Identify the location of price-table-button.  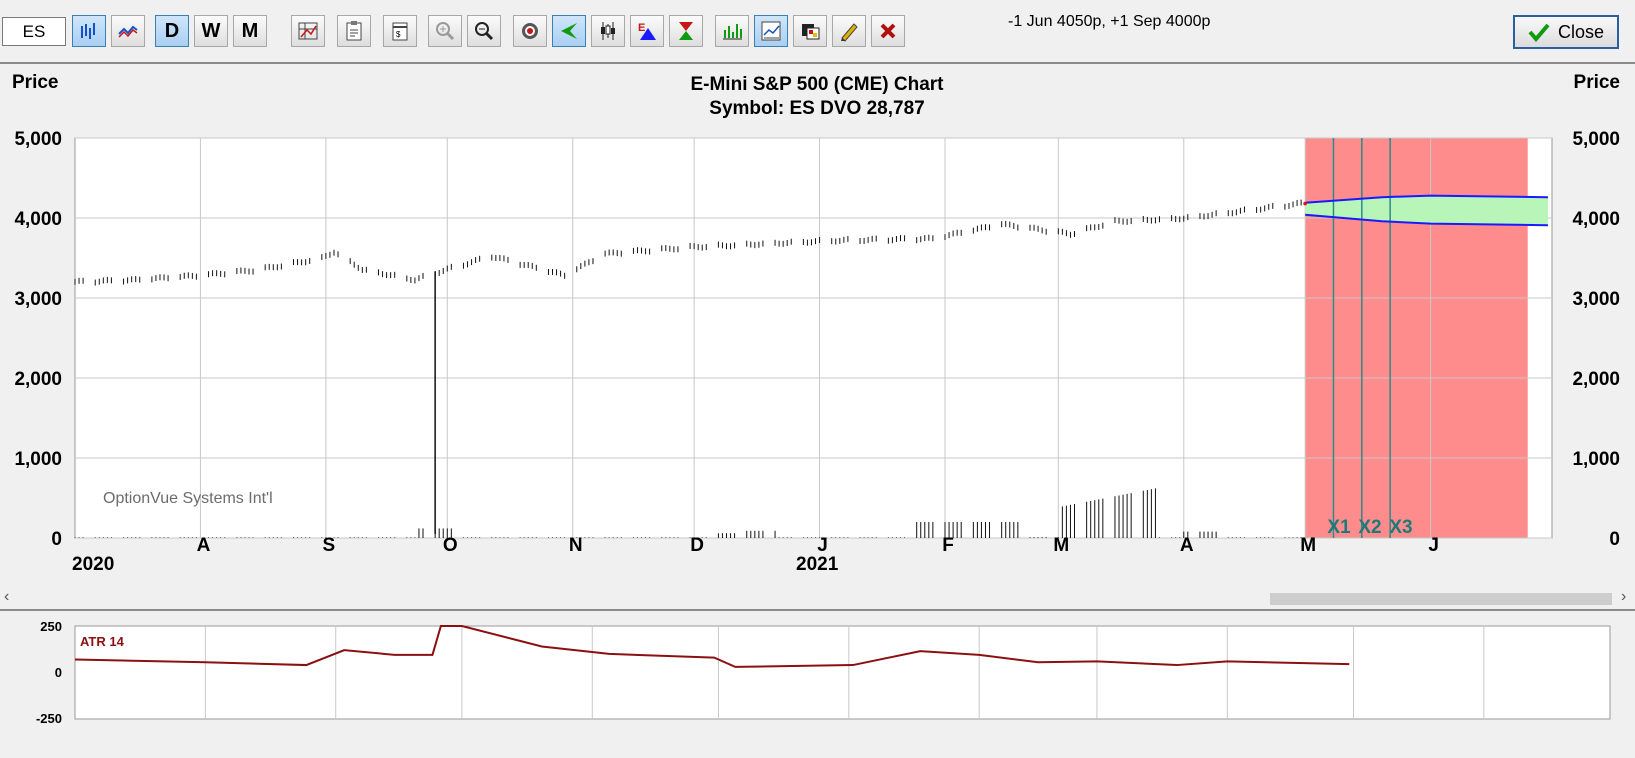
(308, 31).